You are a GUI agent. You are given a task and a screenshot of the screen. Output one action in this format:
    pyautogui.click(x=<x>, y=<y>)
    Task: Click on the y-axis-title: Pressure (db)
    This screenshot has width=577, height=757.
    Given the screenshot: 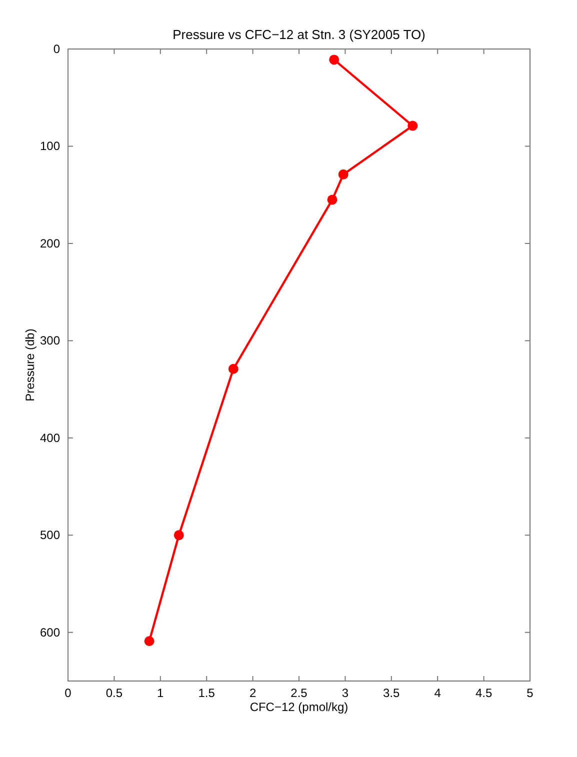 What is the action you would take?
    pyautogui.click(x=30, y=365)
    